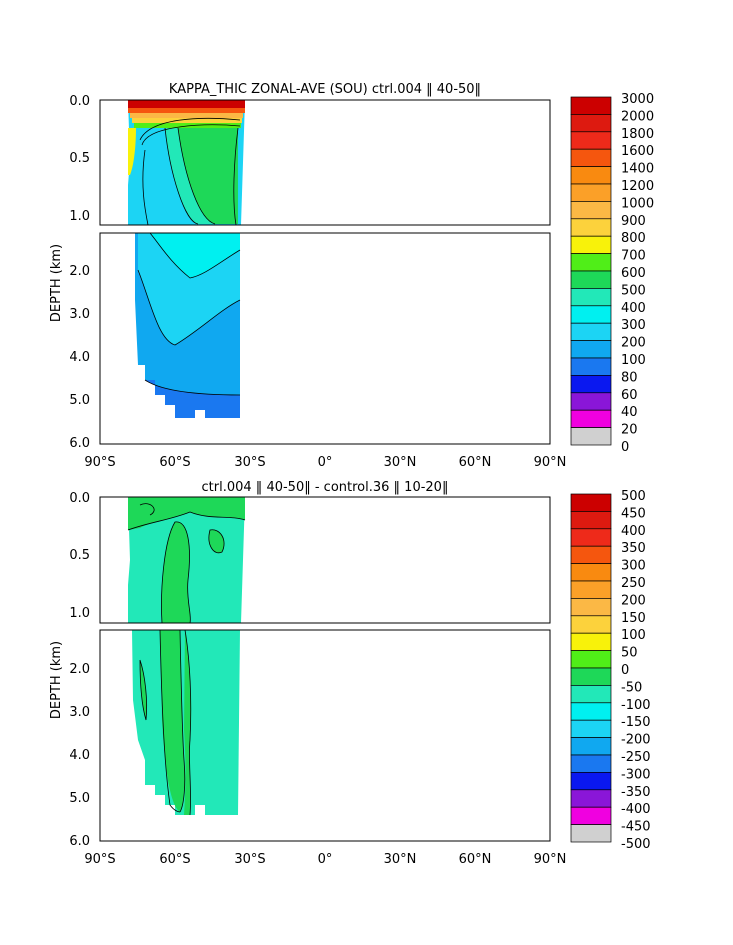 The image size is (733, 945). What do you see at coordinates (325, 162) in the screenshot?
I see `panel-1-frame-upper` at bounding box center [325, 162].